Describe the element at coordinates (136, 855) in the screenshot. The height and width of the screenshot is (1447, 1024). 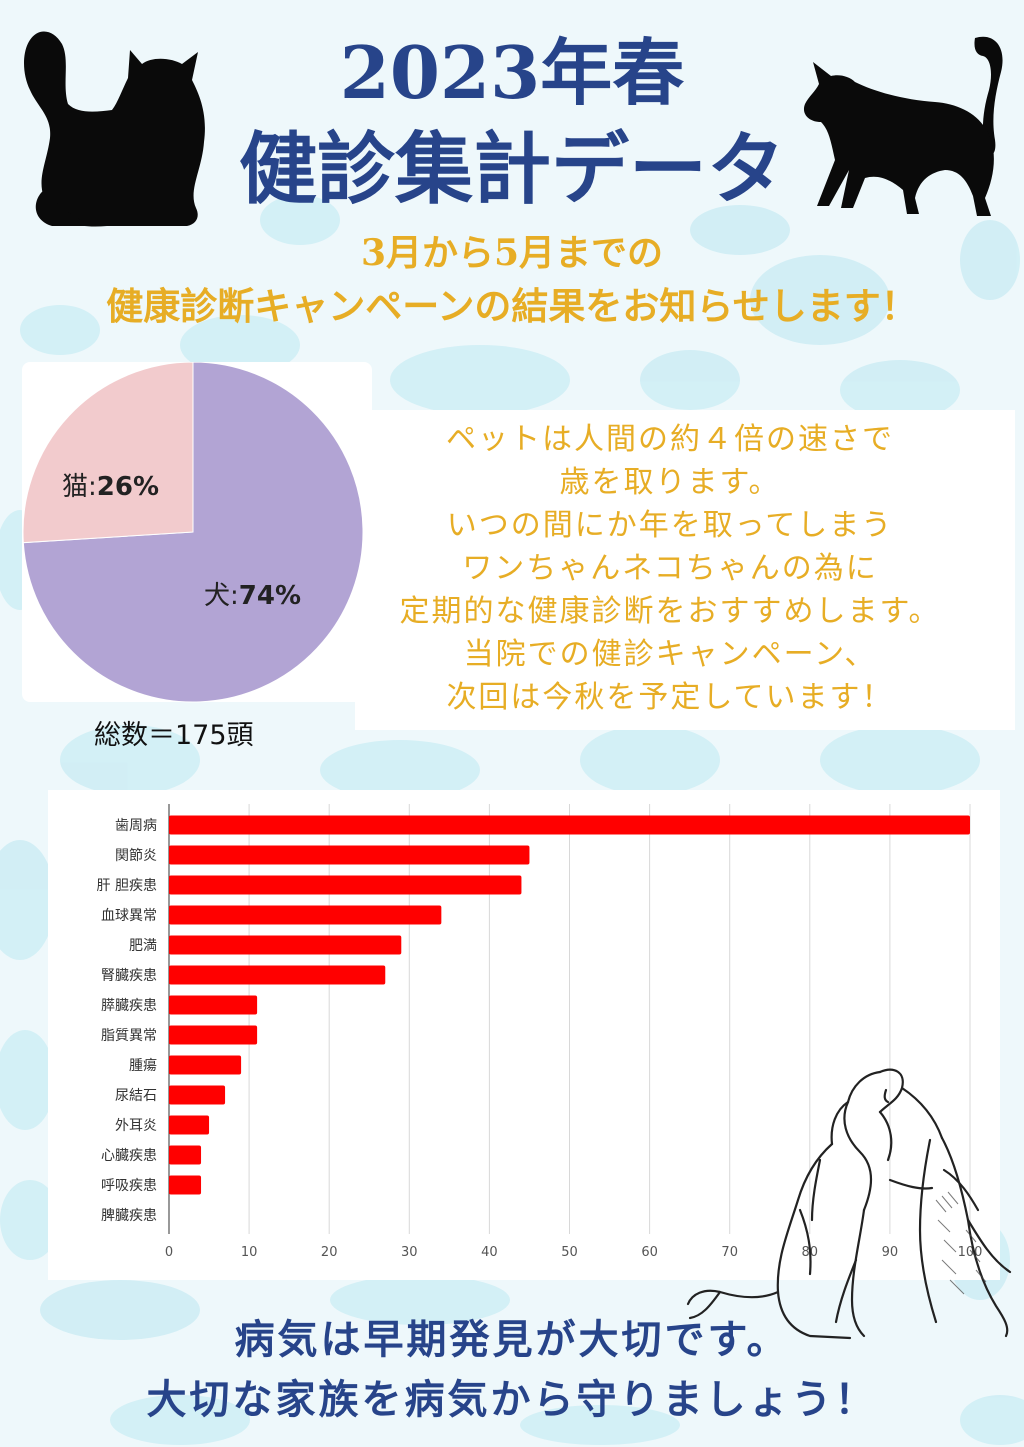
I see `category-label: 関節炎` at that location.